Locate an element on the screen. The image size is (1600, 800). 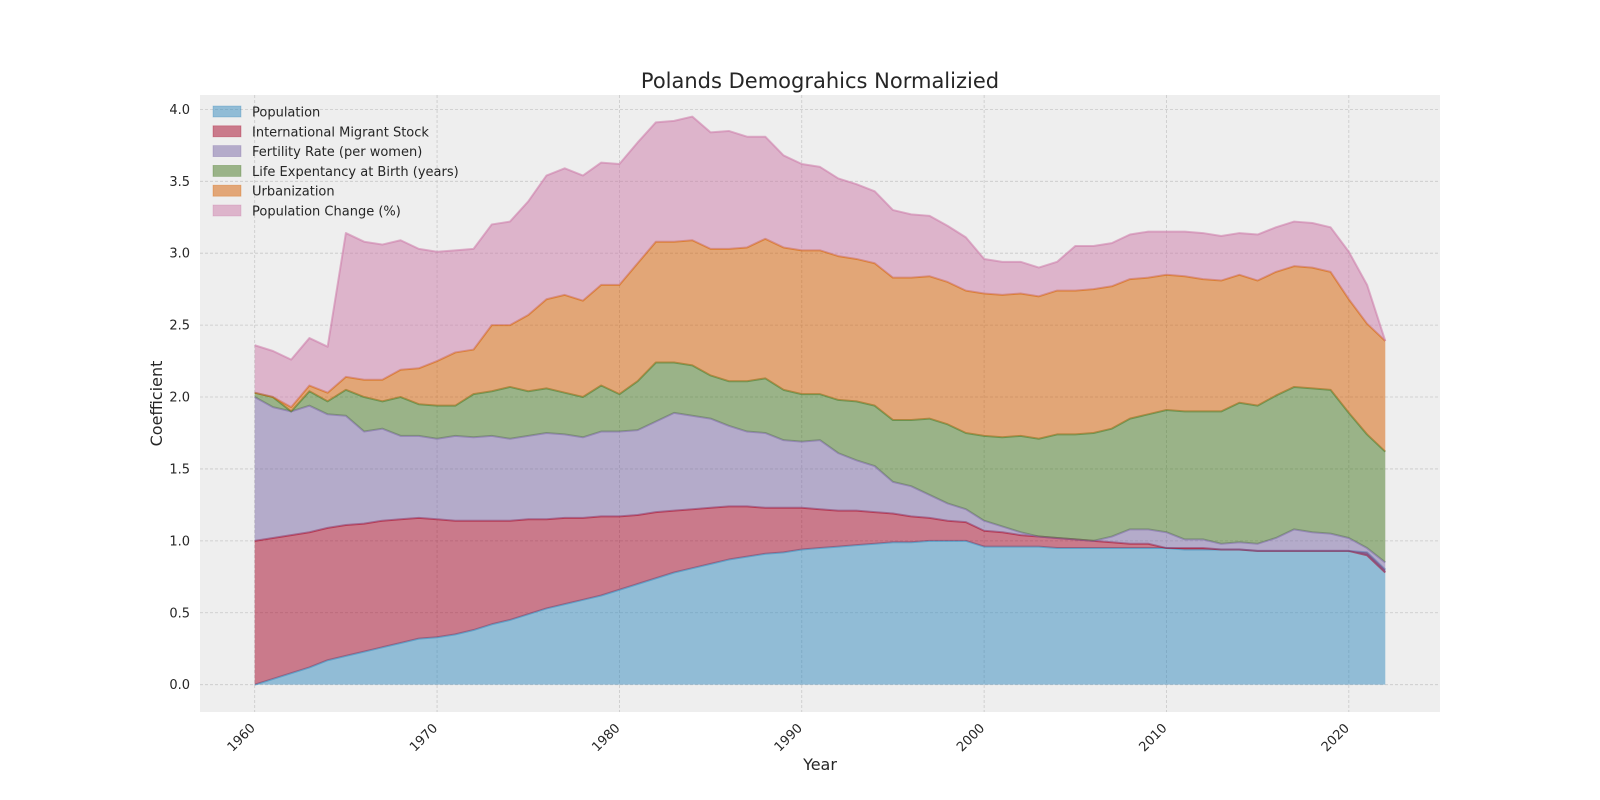
y-tick-label: 1.5 is located at coordinates (179, 469).